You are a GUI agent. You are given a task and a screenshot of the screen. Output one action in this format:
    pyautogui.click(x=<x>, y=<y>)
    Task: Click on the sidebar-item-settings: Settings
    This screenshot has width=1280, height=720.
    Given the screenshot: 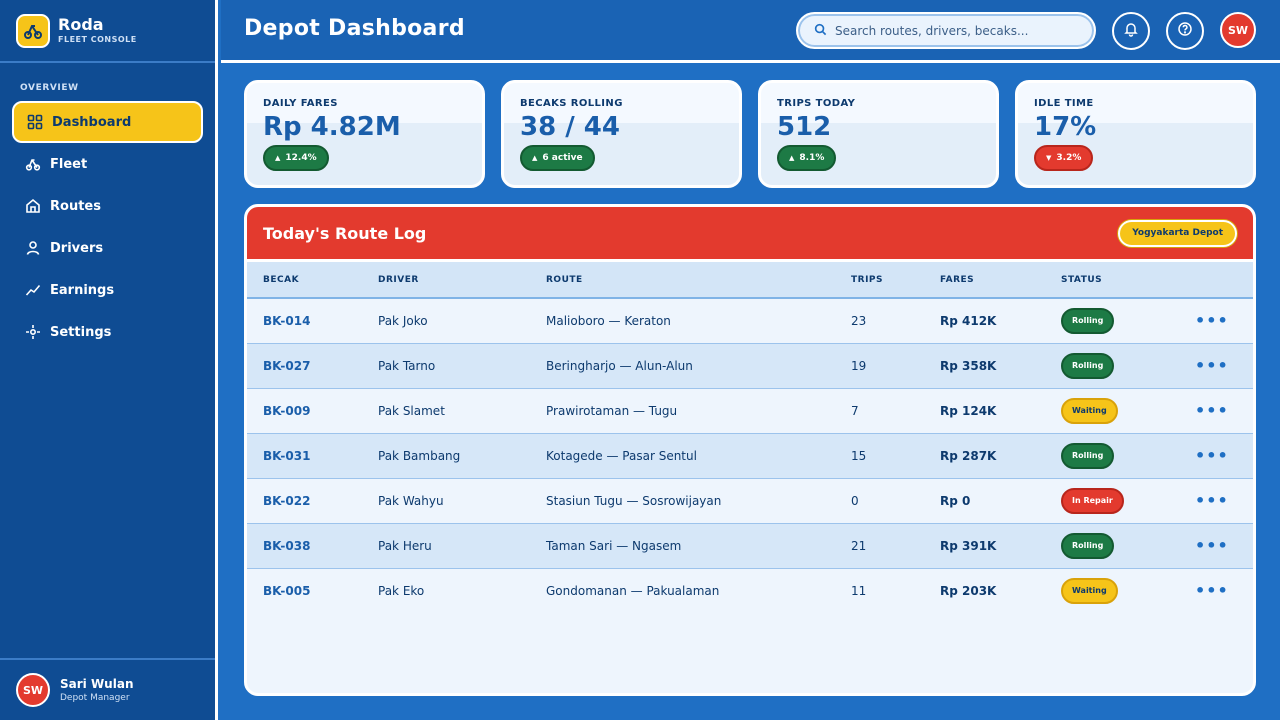 What is the action you would take?
    pyautogui.click(x=107, y=332)
    